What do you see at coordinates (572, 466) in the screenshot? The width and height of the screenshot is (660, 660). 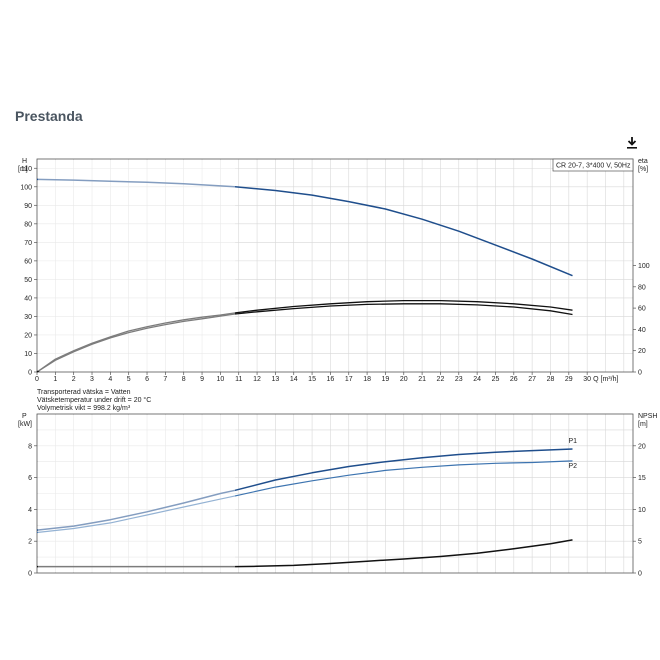 I see `series-label-p2: P2` at bounding box center [572, 466].